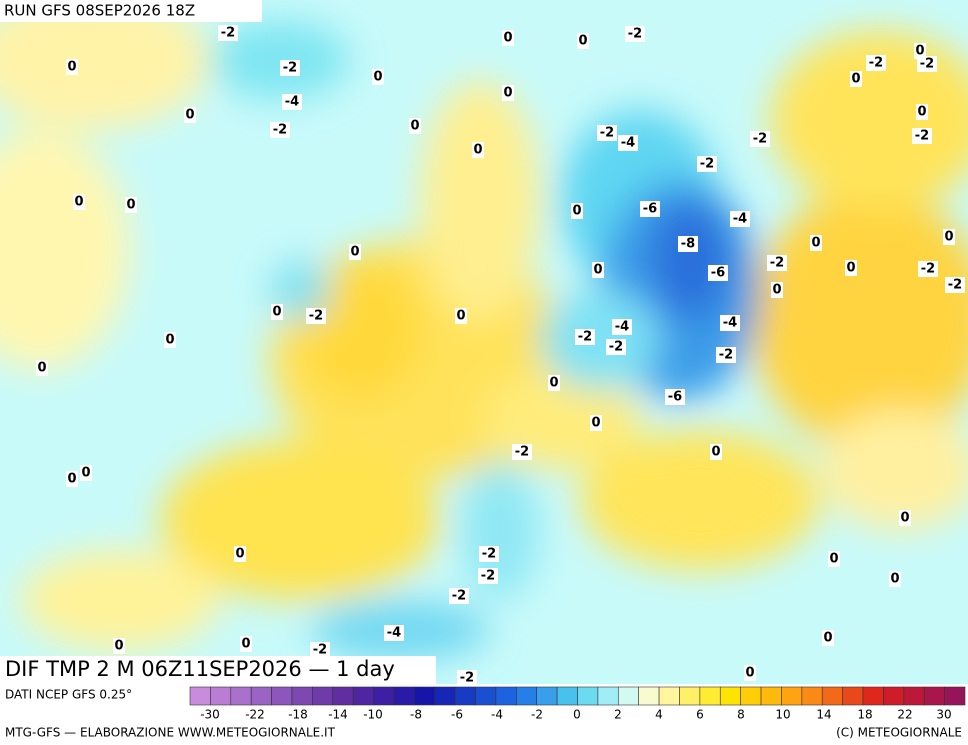 The image size is (968, 745). I want to click on colorbar-label: -18, so click(298, 715).